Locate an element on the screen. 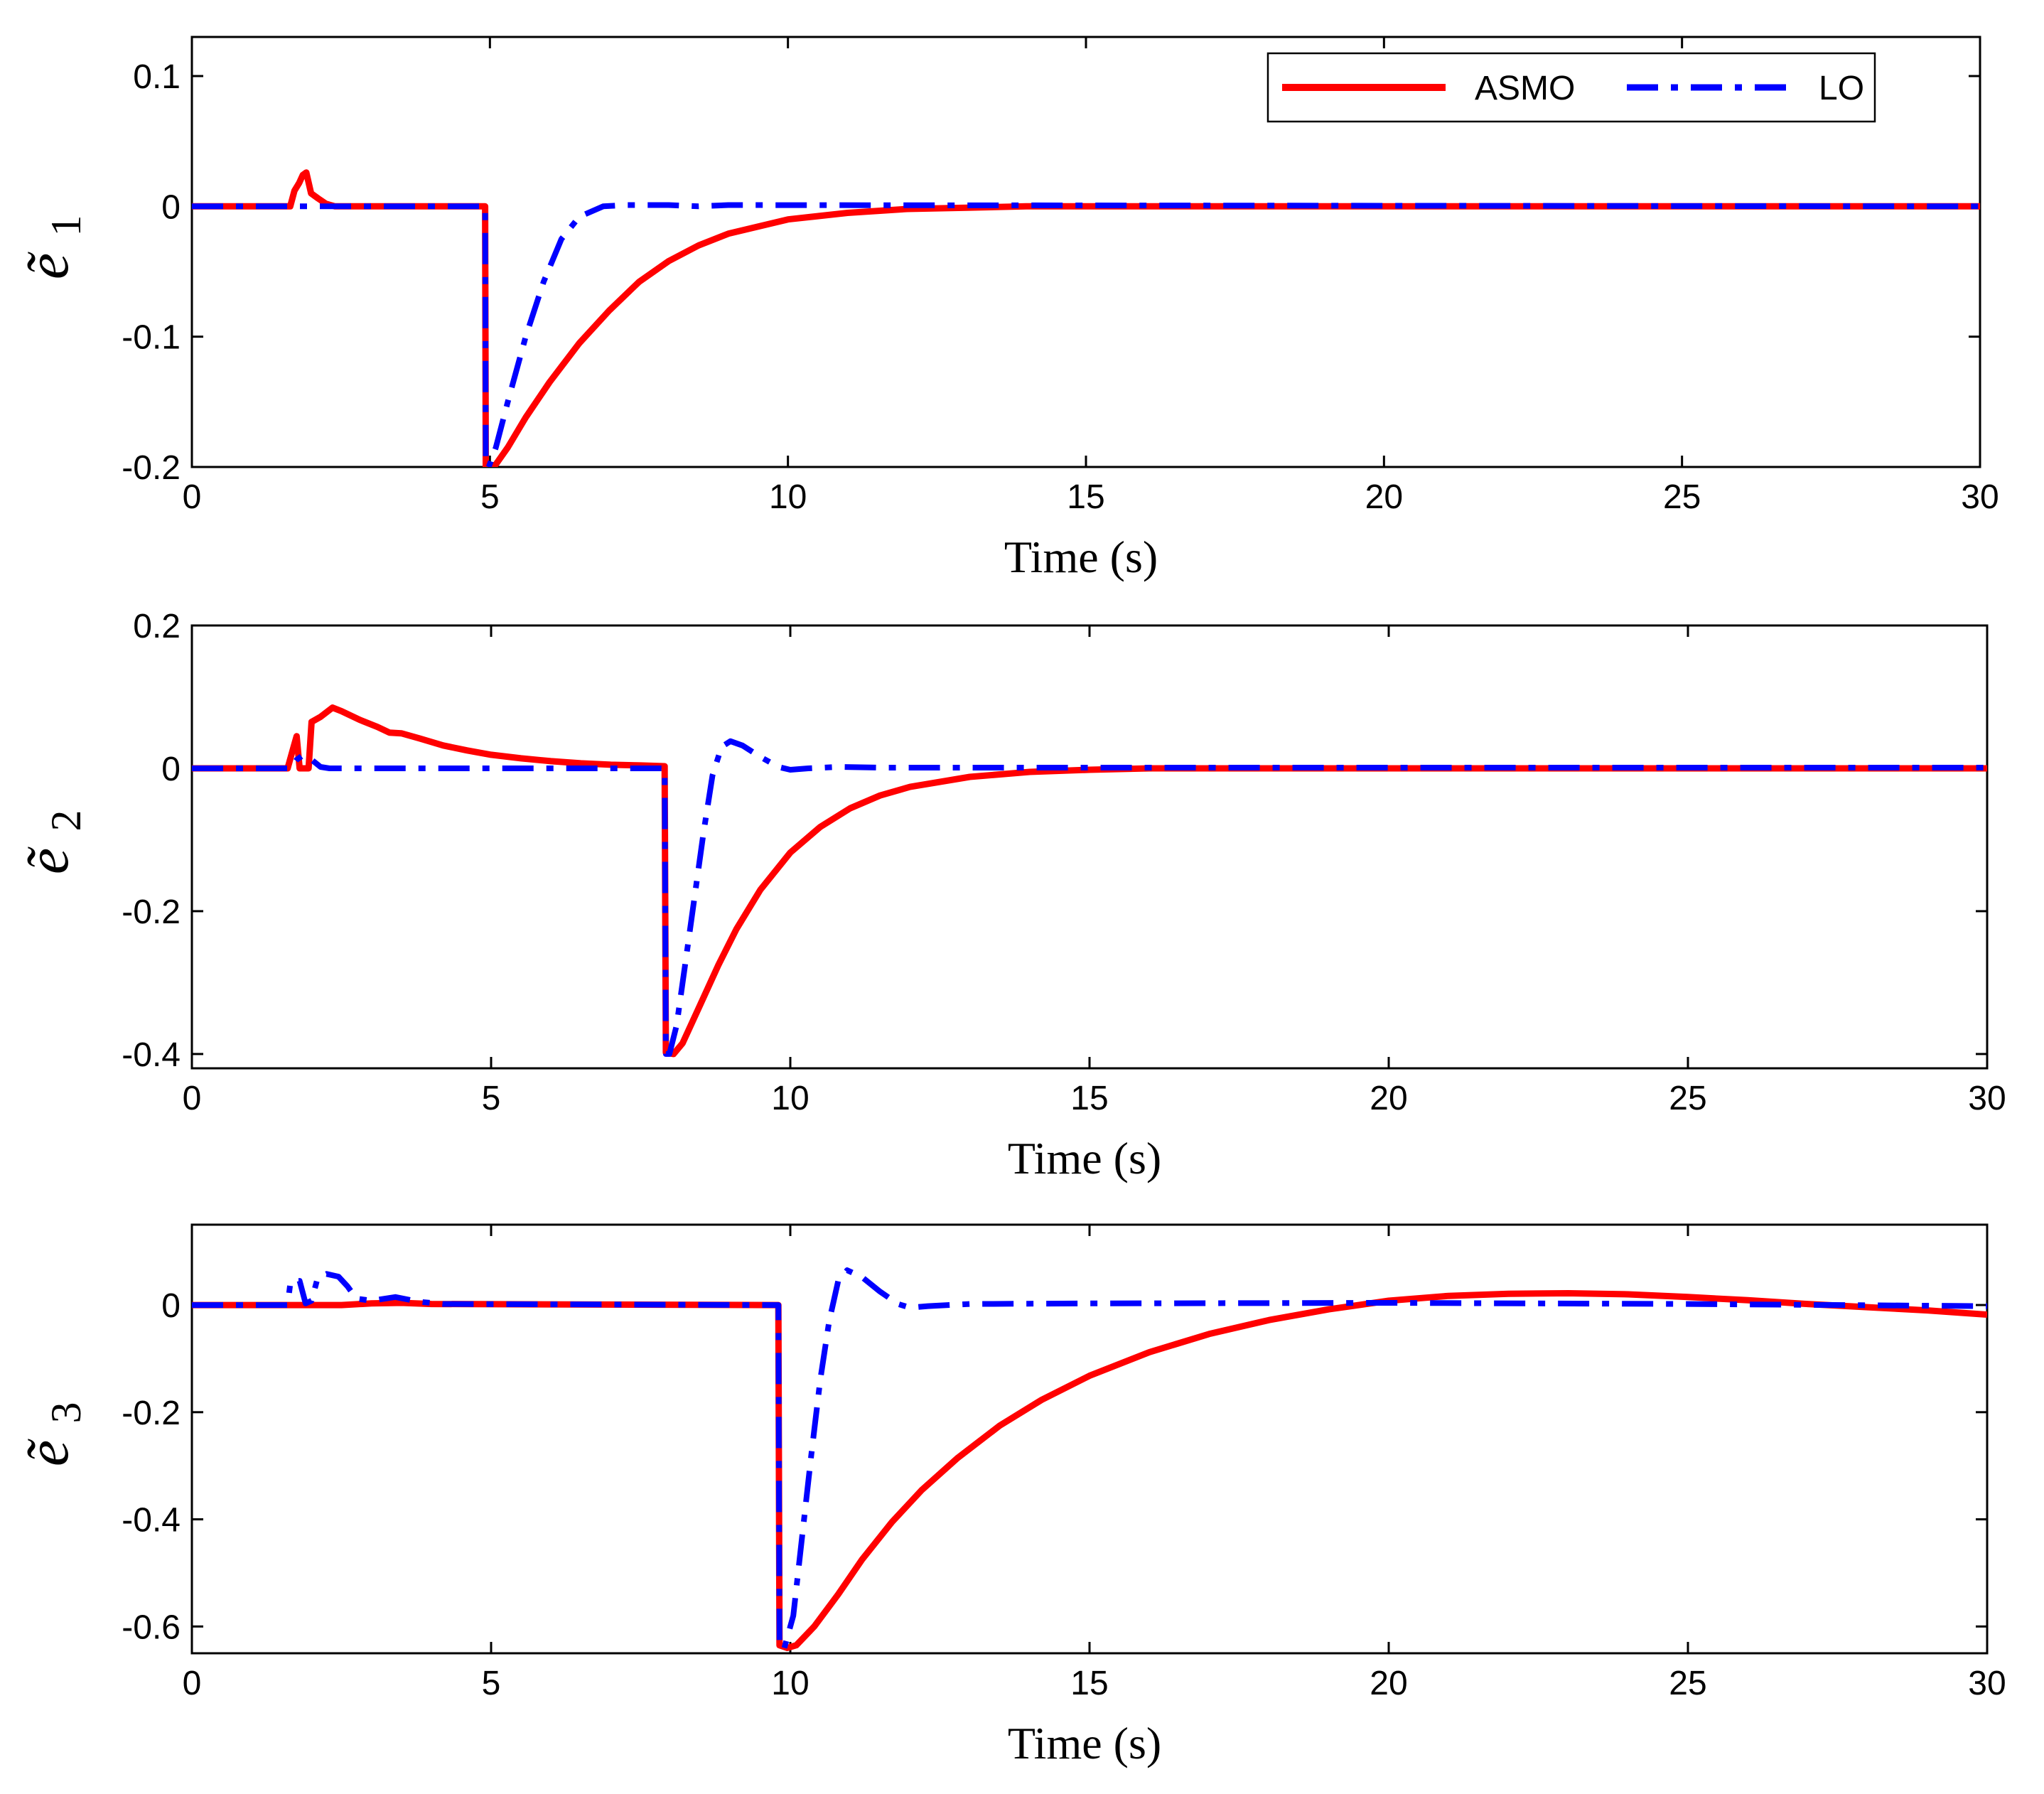 The width and height of the screenshot is (2044, 1794). legend-label: ASMO is located at coordinates (1525, 88).